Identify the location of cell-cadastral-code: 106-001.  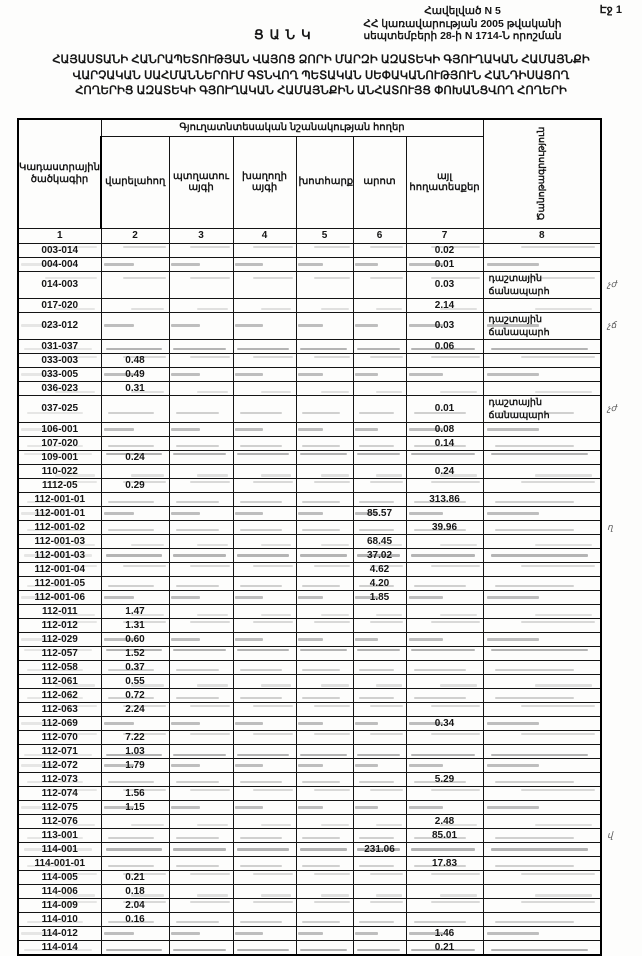
(59, 429).